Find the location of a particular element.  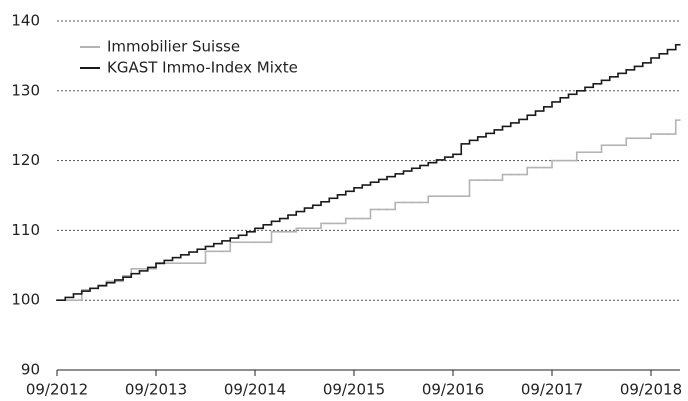

x-tick-label: 09/2015 is located at coordinates (354, 390).